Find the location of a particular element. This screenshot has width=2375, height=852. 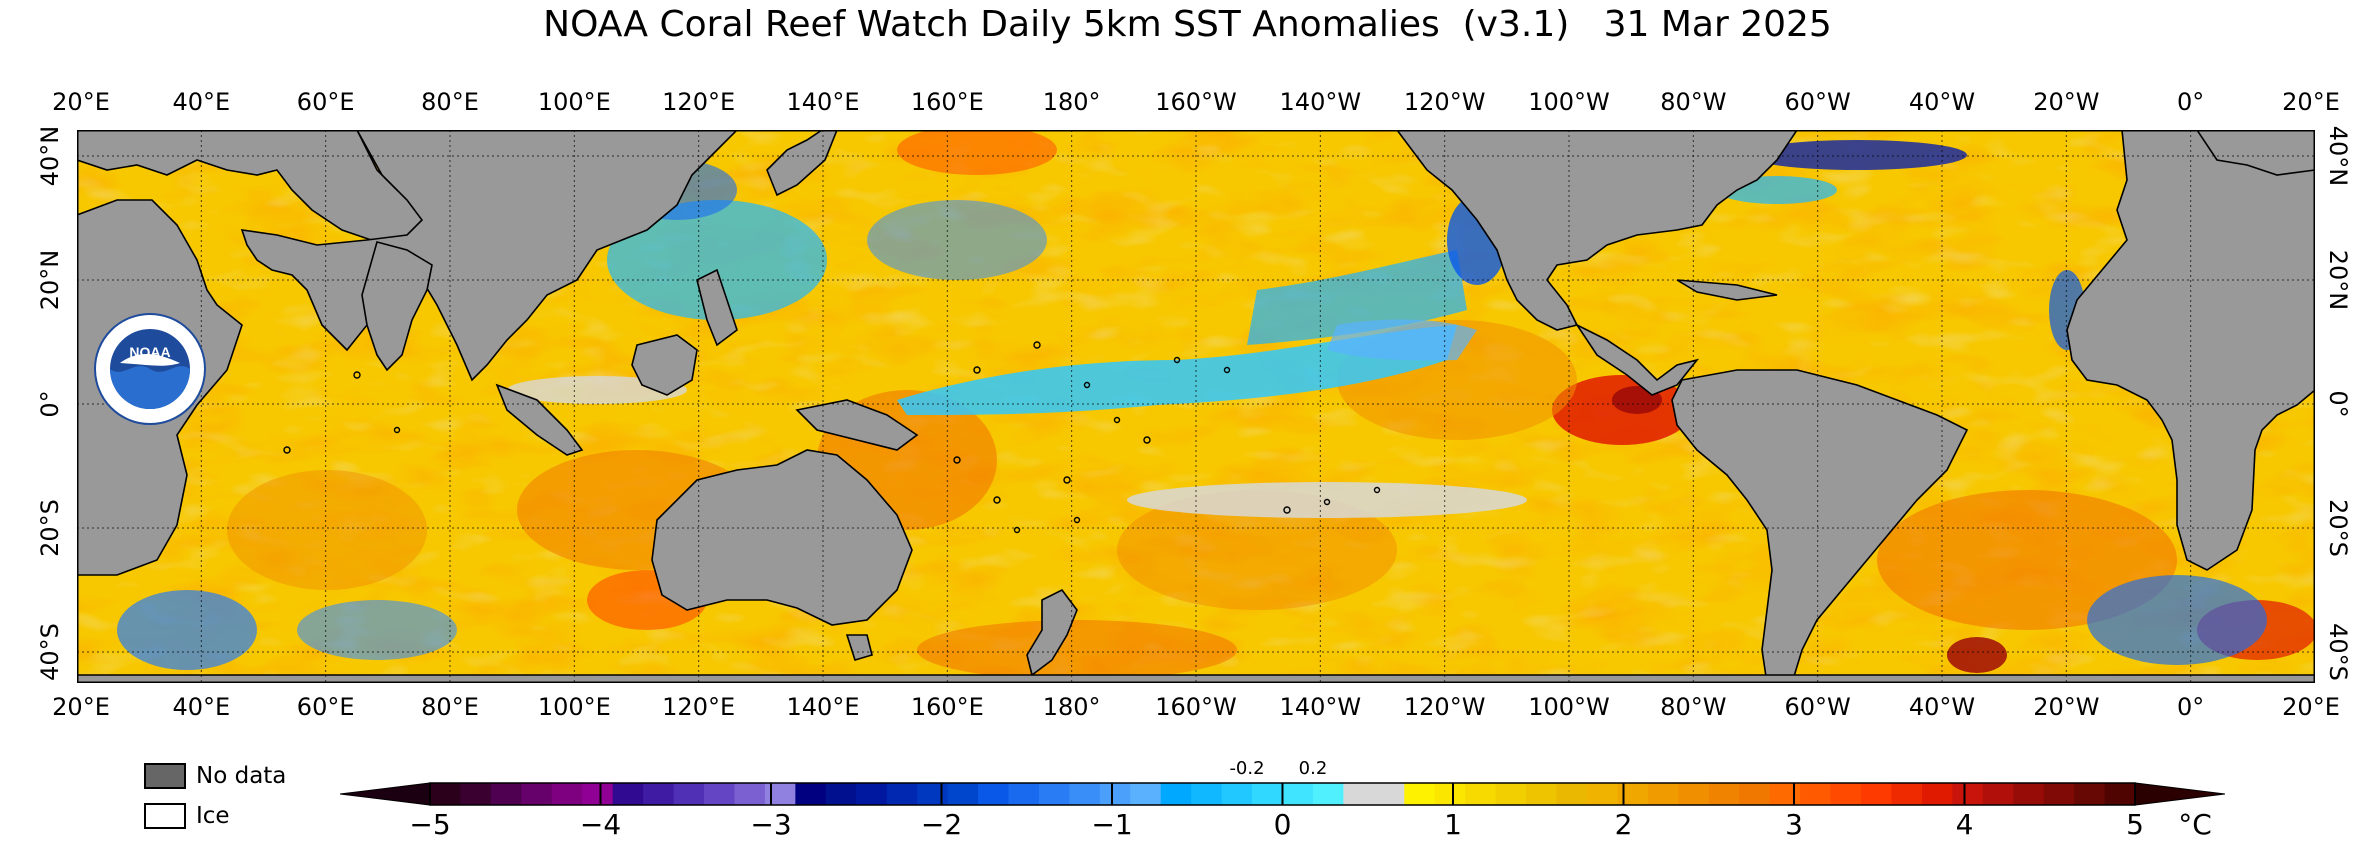

nodata-label: No data is located at coordinates (241, 776).